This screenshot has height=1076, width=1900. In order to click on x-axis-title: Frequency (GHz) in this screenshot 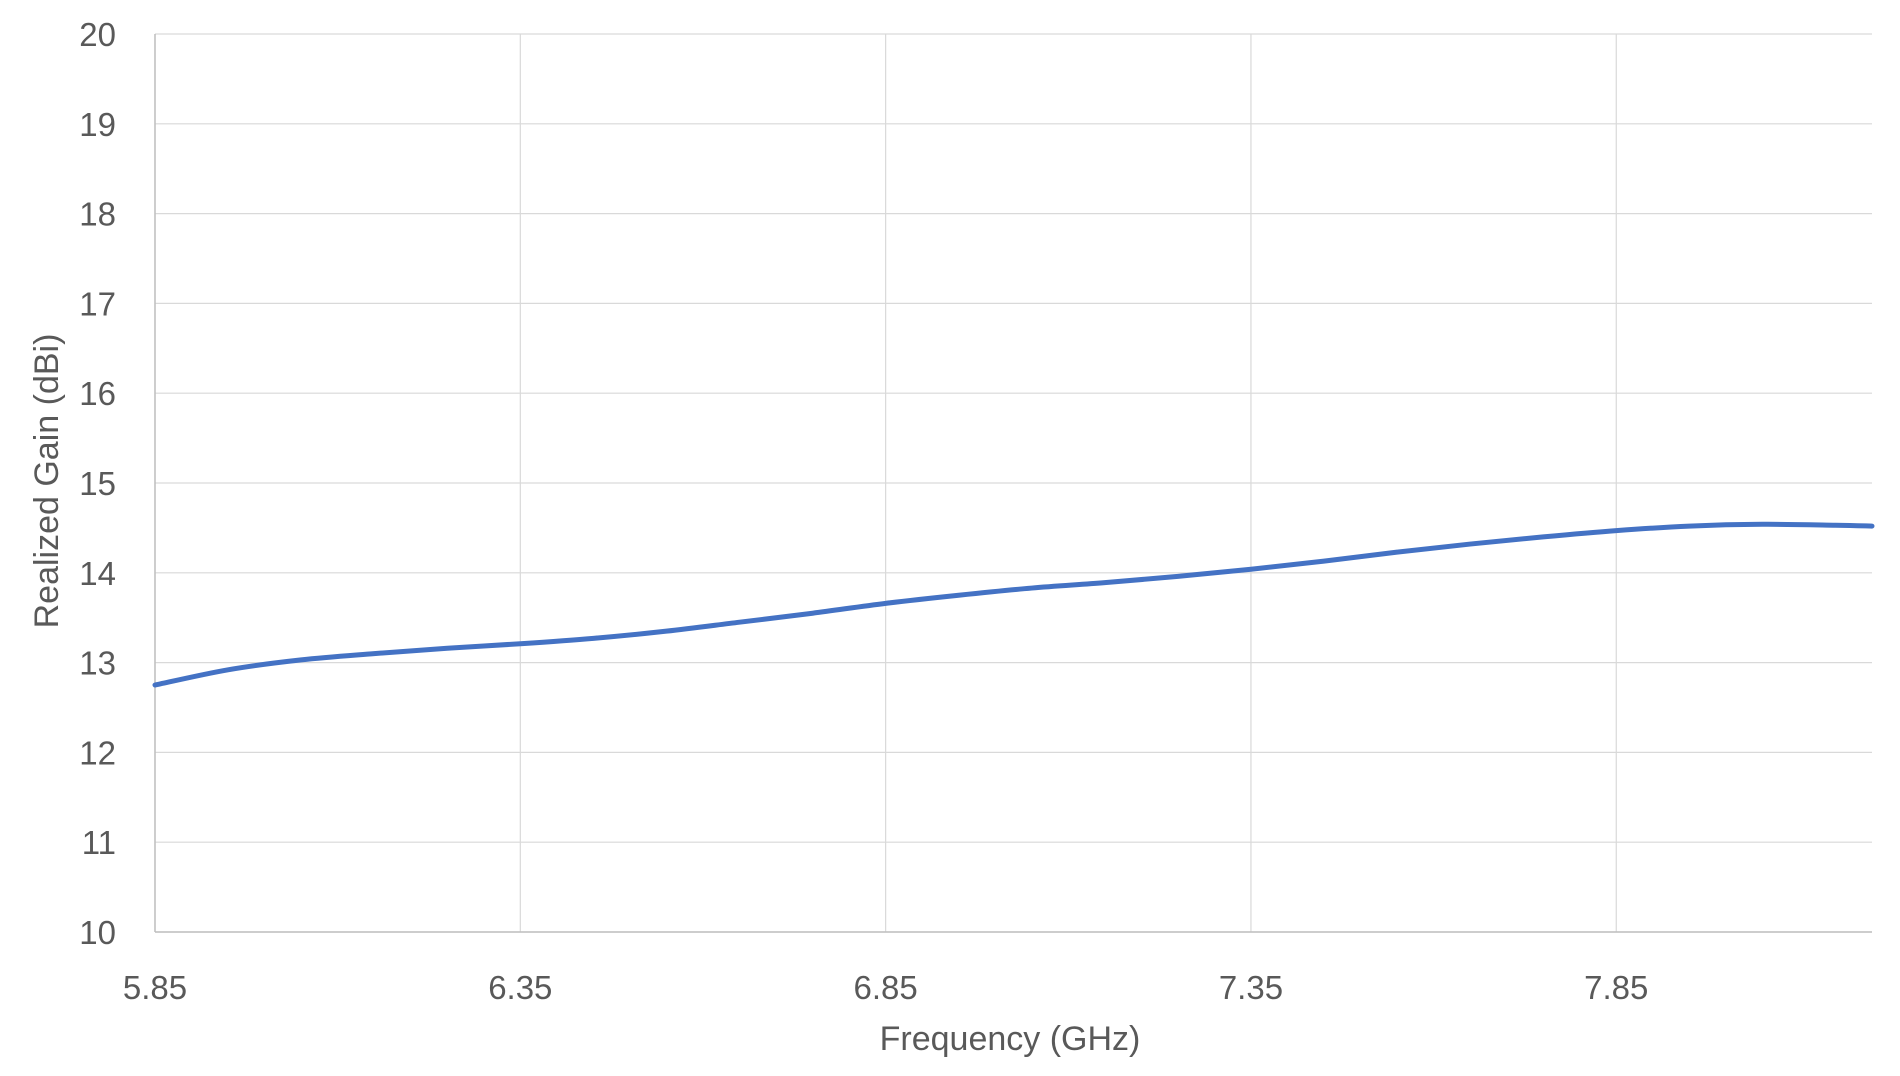, I will do `click(1010, 1039)`.